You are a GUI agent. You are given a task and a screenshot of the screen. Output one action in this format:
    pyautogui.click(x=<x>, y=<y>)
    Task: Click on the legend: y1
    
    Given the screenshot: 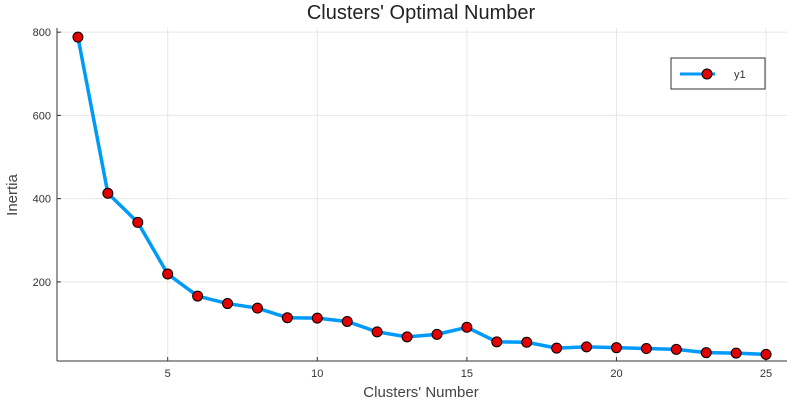 What is the action you would take?
    pyautogui.click(x=718, y=73)
    